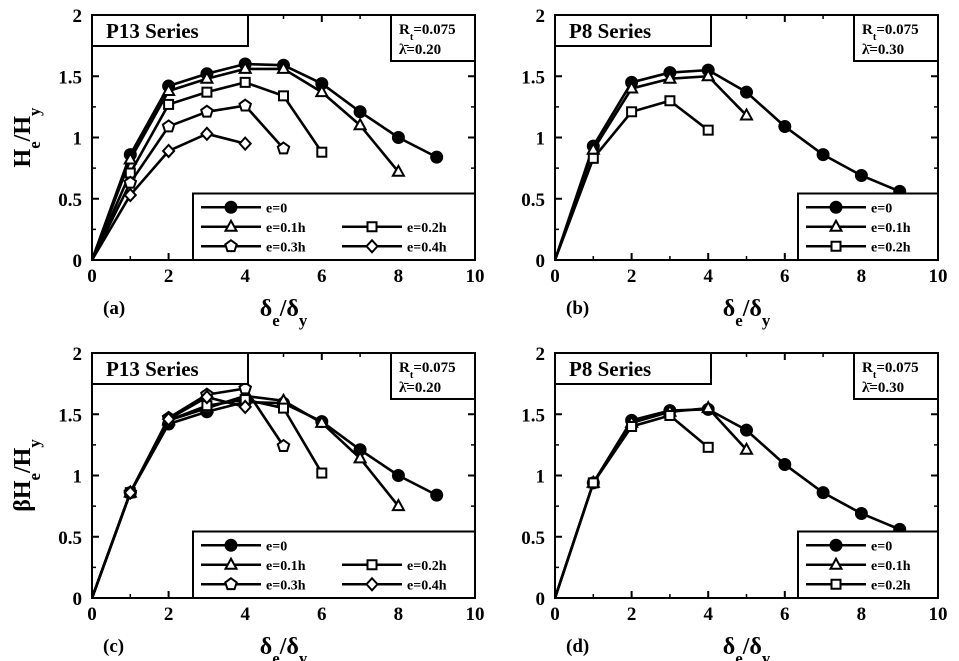 This screenshot has height=661, width=959. Describe the element at coordinates (286, 585) in the screenshot. I see `legend-label: e=0.3h` at that location.